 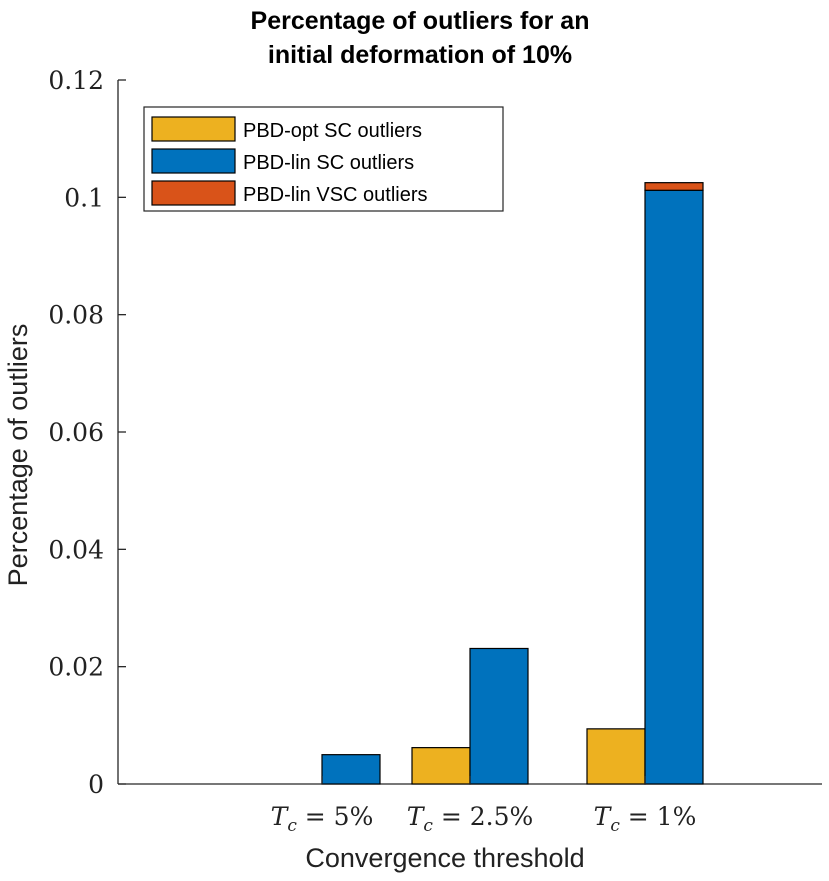 What do you see at coordinates (335, 195) in the screenshot?
I see `legend-label: PBD-lin VSC outliers` at bounding box center [335, 195].